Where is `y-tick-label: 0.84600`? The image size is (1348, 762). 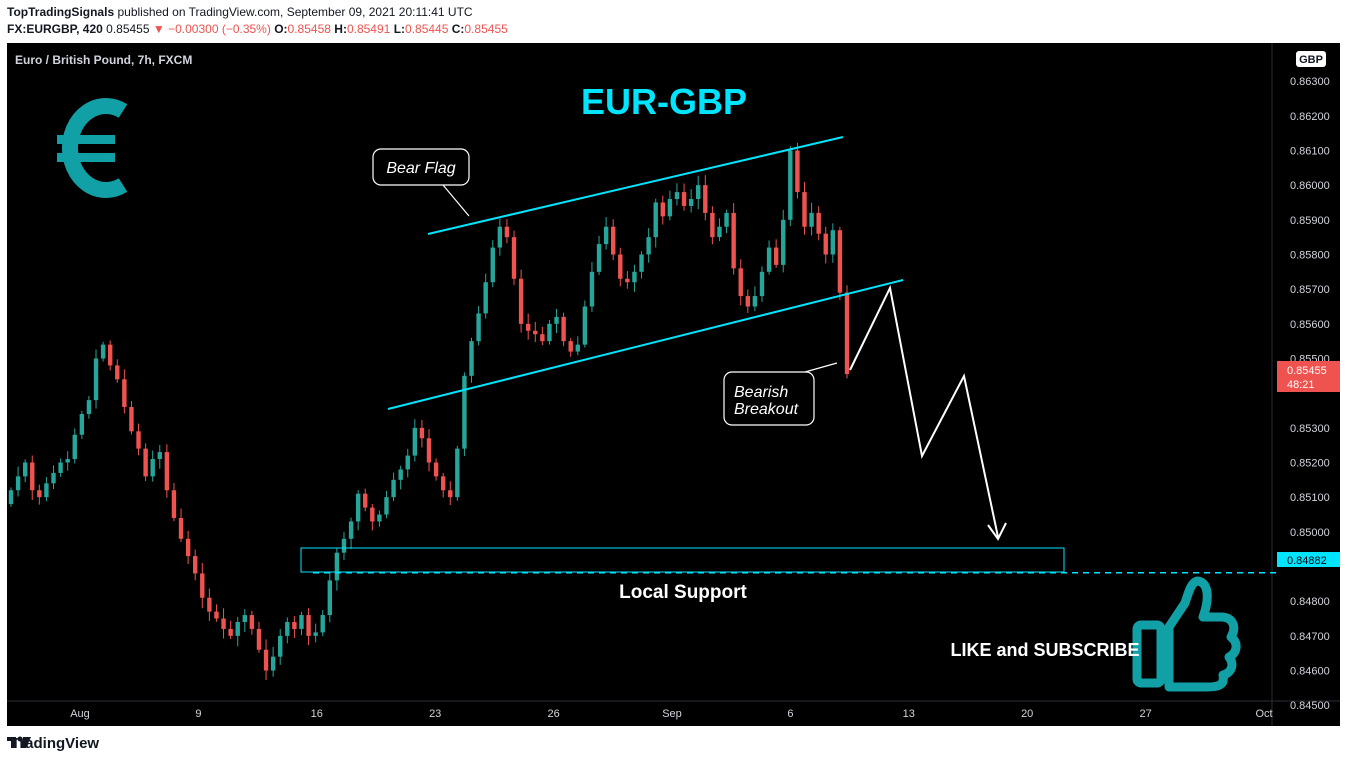
y-tick-label: 0.84600 is located at coordinates (1310, 672).